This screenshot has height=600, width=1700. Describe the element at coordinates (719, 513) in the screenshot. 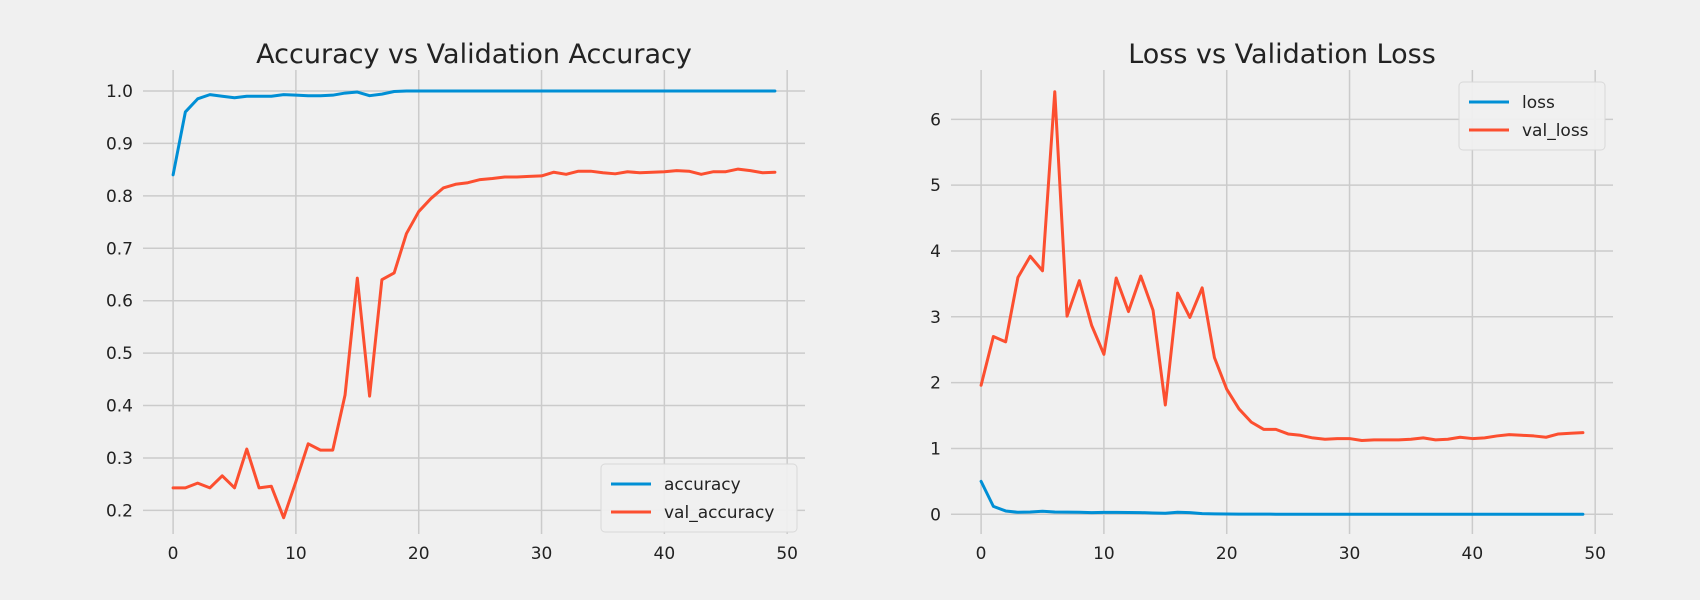

I see `legend-label: val_accuracy` at that location.